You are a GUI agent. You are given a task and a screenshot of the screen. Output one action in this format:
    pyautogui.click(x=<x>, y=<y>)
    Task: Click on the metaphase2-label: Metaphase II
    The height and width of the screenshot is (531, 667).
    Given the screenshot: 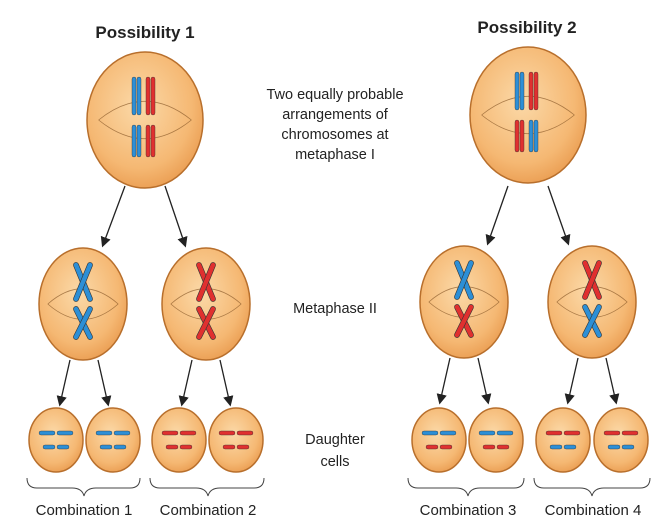 What is the action you would take?
    pyautogui.click(x=335, y=309)
    